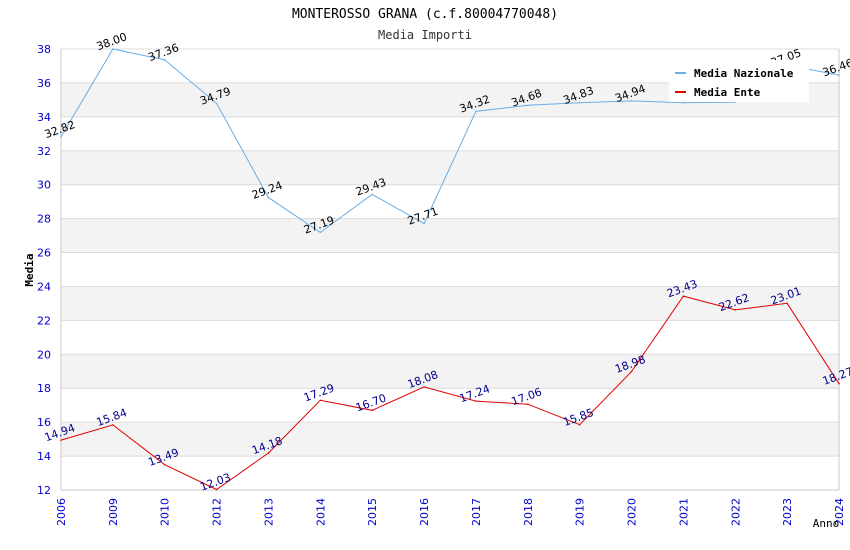 This screenshot has width=850, height=550. What do you see at coordinates (44, 388) in the screenshot?
I see `y-tick-label: 18` at bounding box center [44, 388].